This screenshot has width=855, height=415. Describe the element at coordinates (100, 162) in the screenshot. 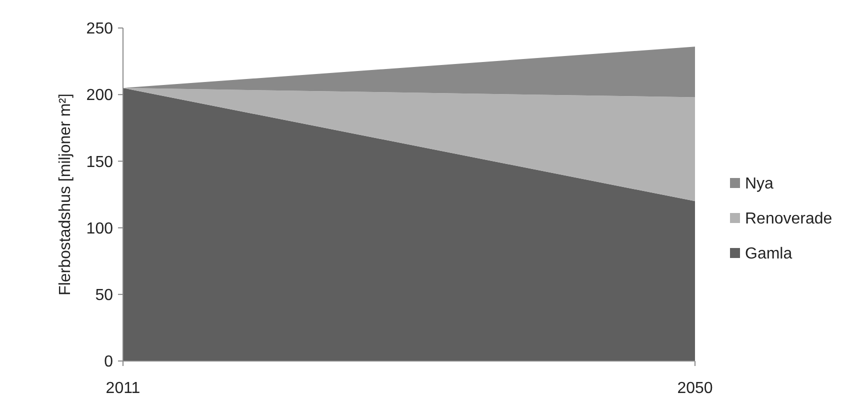

I see `y-tick-label: 150` at that location.